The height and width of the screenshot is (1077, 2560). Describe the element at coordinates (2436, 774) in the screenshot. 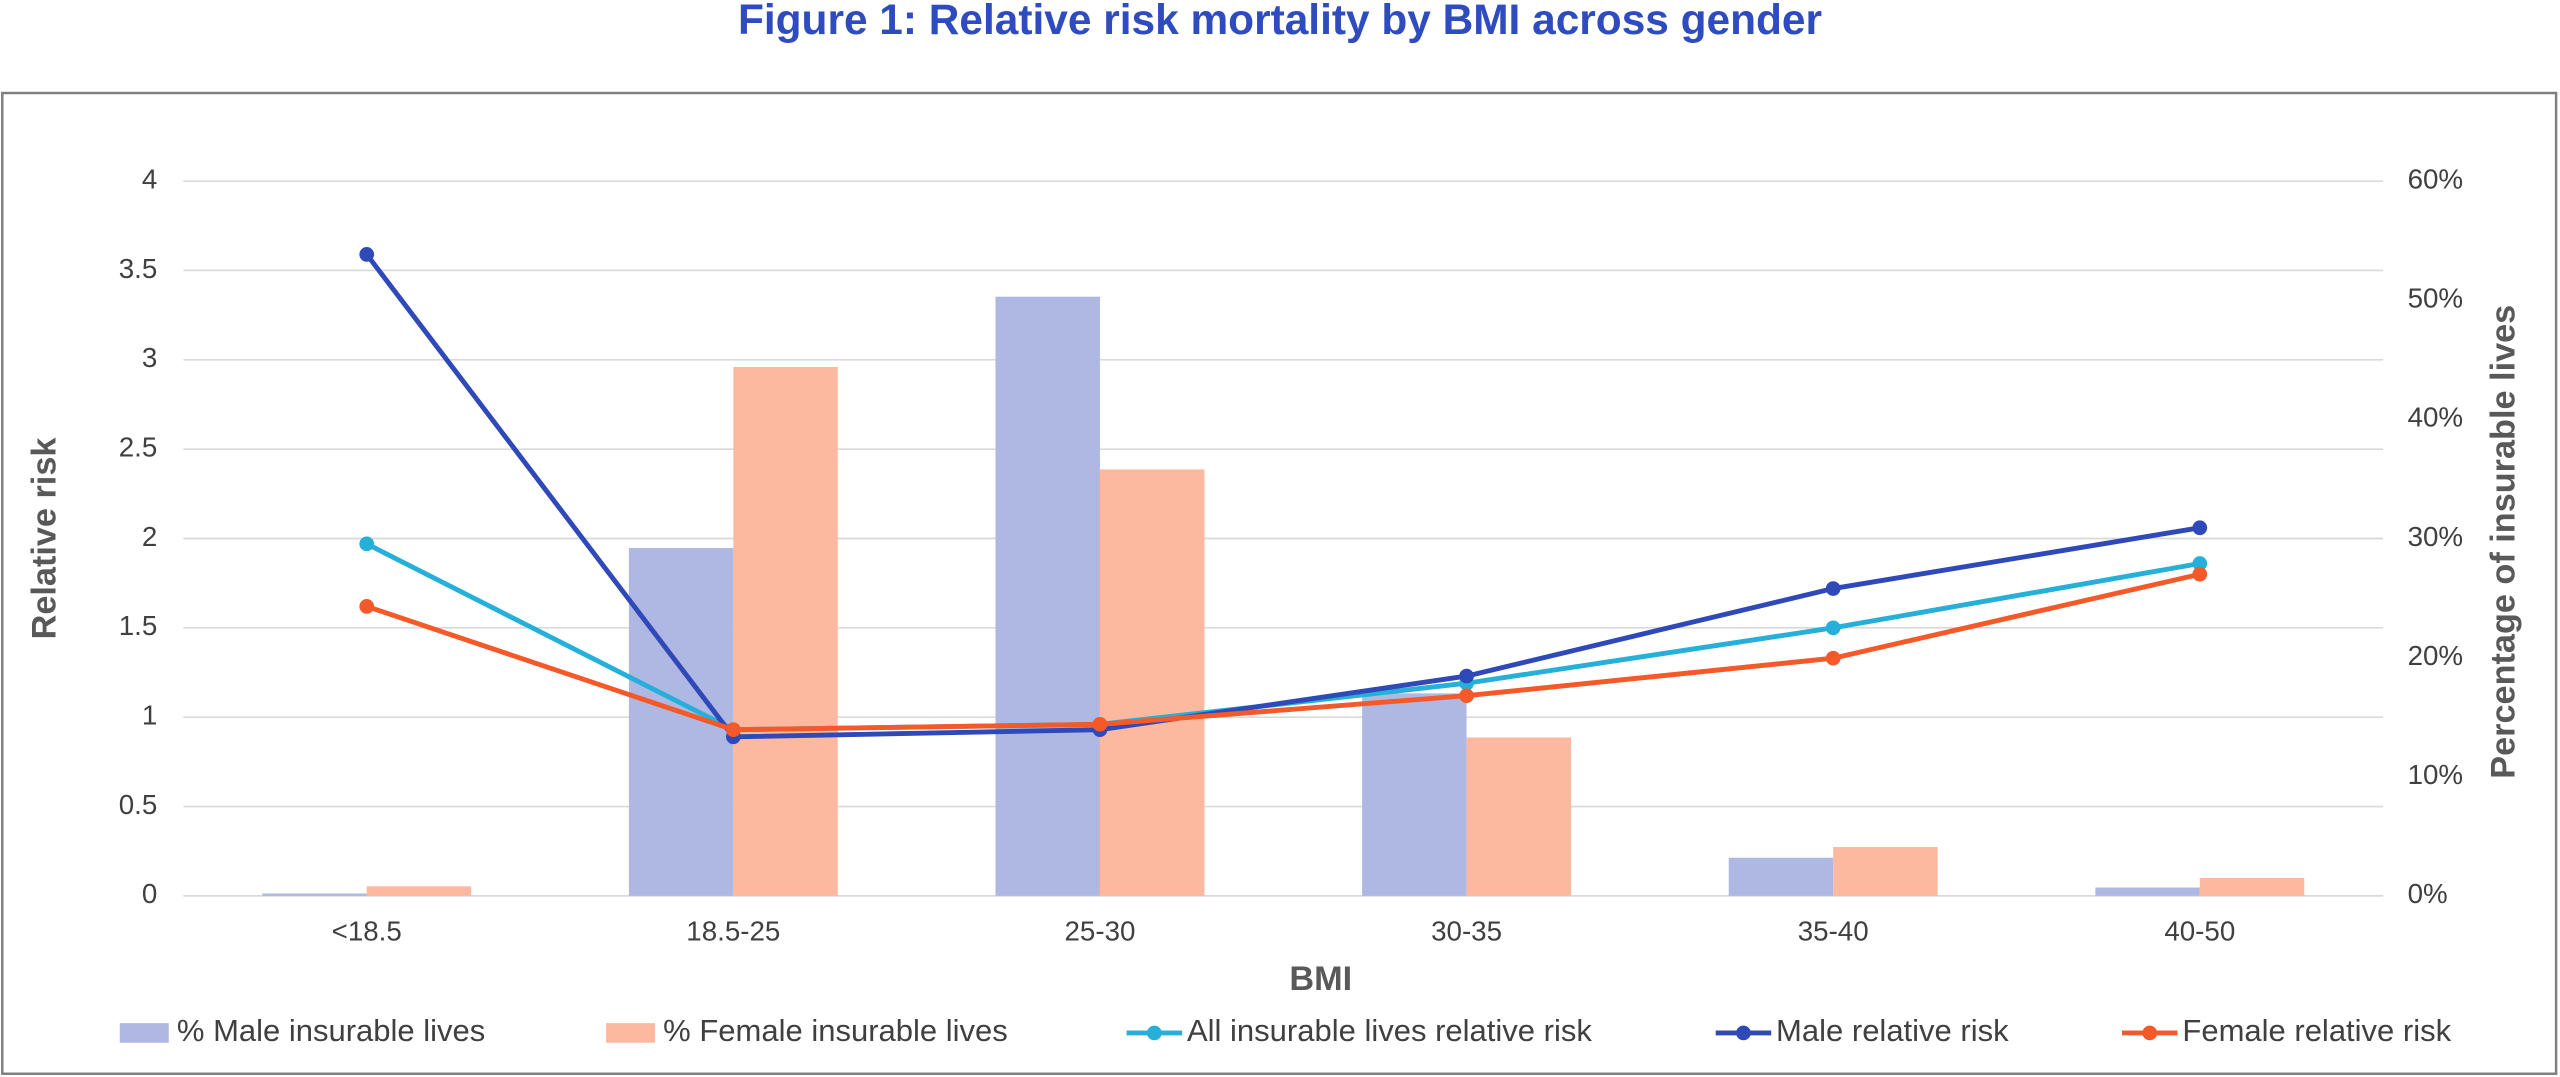

I see `y2-tick-label: 10%` at that location.